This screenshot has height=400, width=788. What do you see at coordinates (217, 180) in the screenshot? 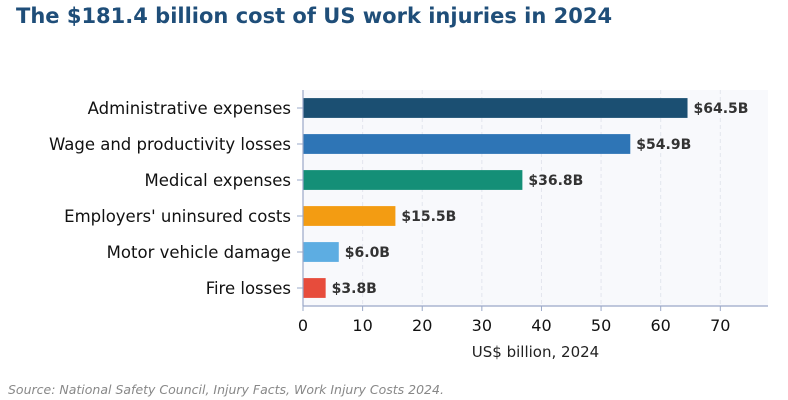
I see `category-label: Medical expenses` at bounding box center [217, 180].